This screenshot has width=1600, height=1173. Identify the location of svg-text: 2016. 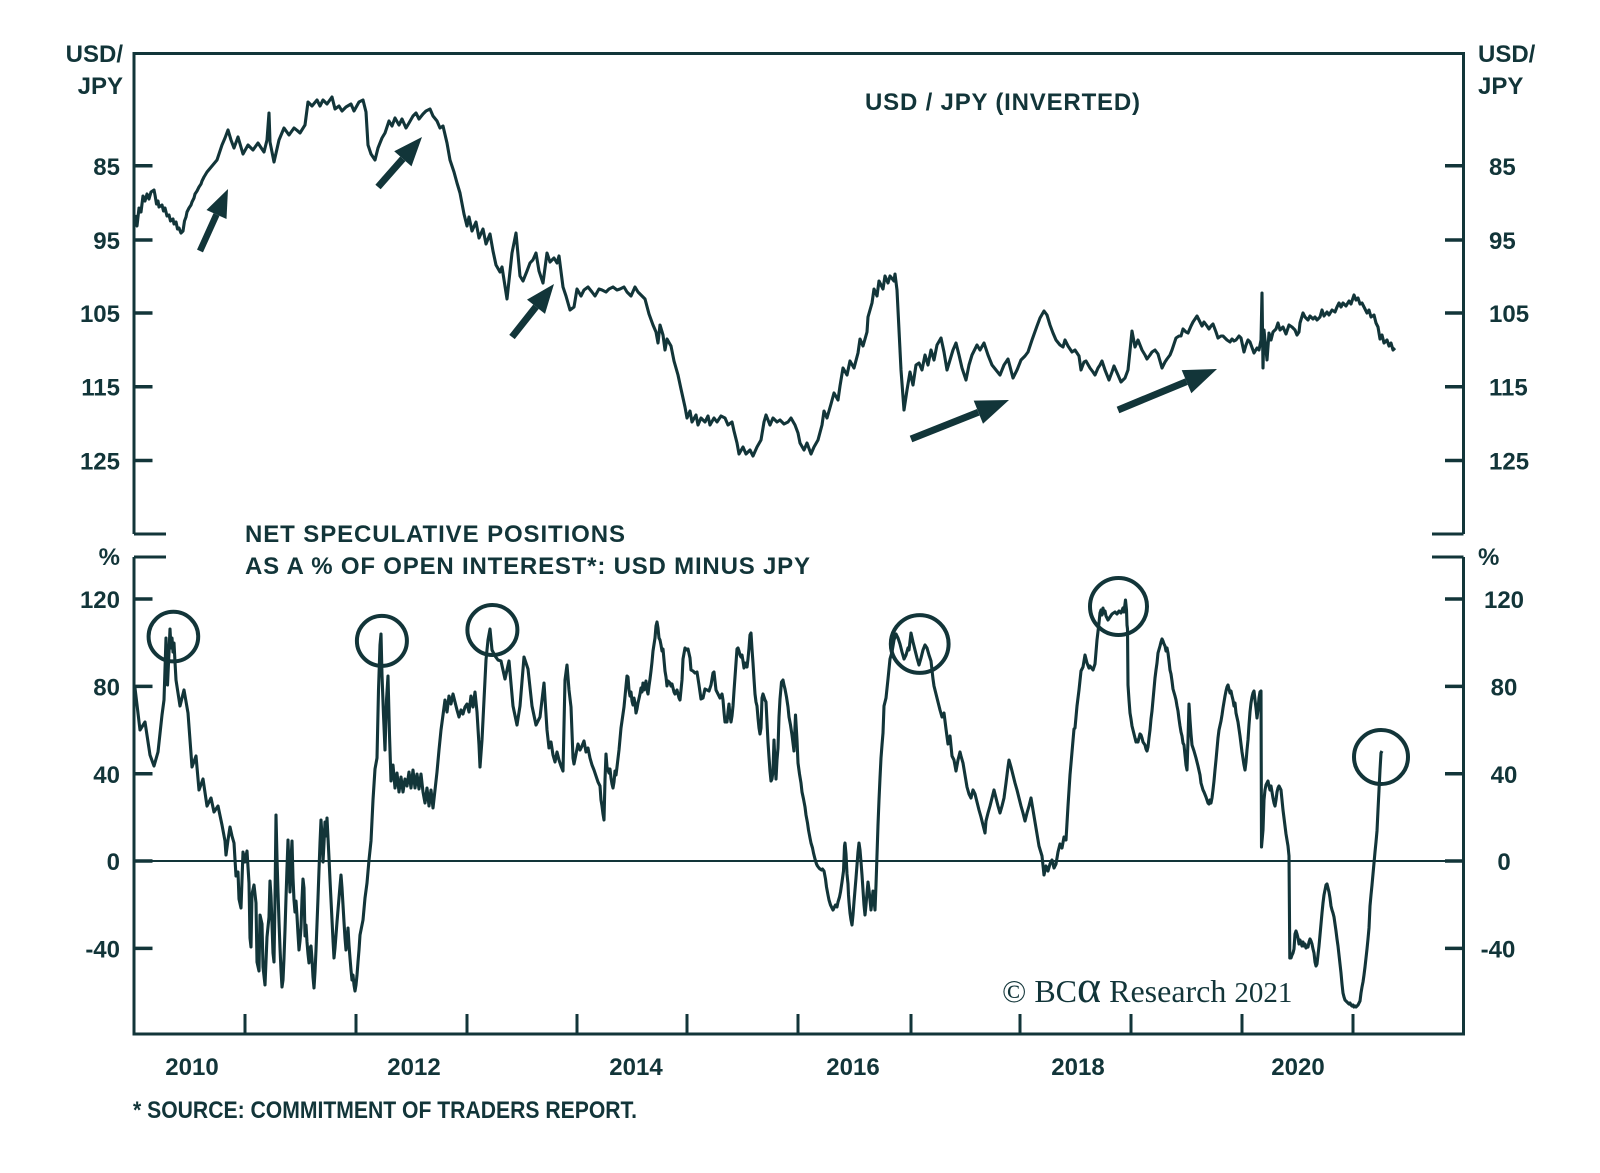
(852, 1067).